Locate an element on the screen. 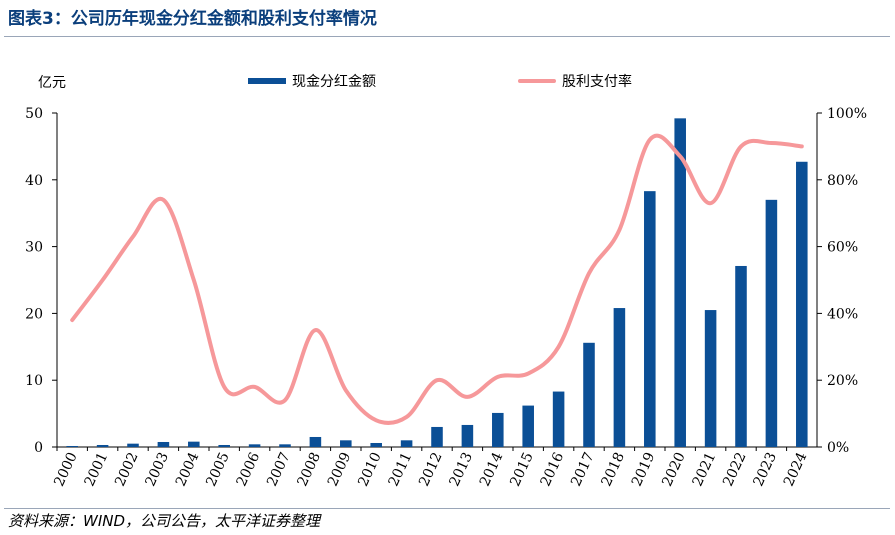 This screenshot has height=535, width=895. x-axis-tick-label: 2009 is located at coordinates (340, 469).